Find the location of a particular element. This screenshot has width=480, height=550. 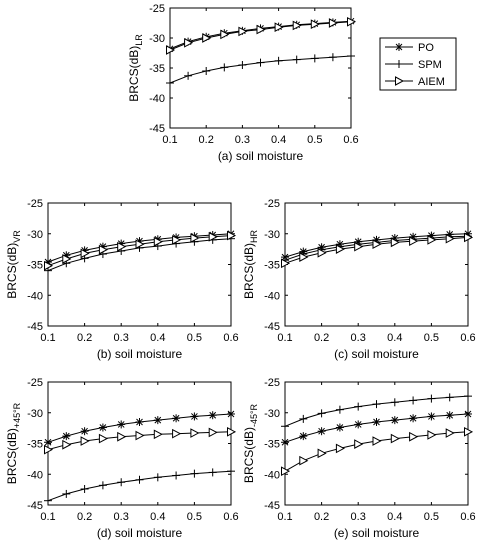

y-axis-label-e: BRCS(dB)-45°R is located at coordinates (250, 443).